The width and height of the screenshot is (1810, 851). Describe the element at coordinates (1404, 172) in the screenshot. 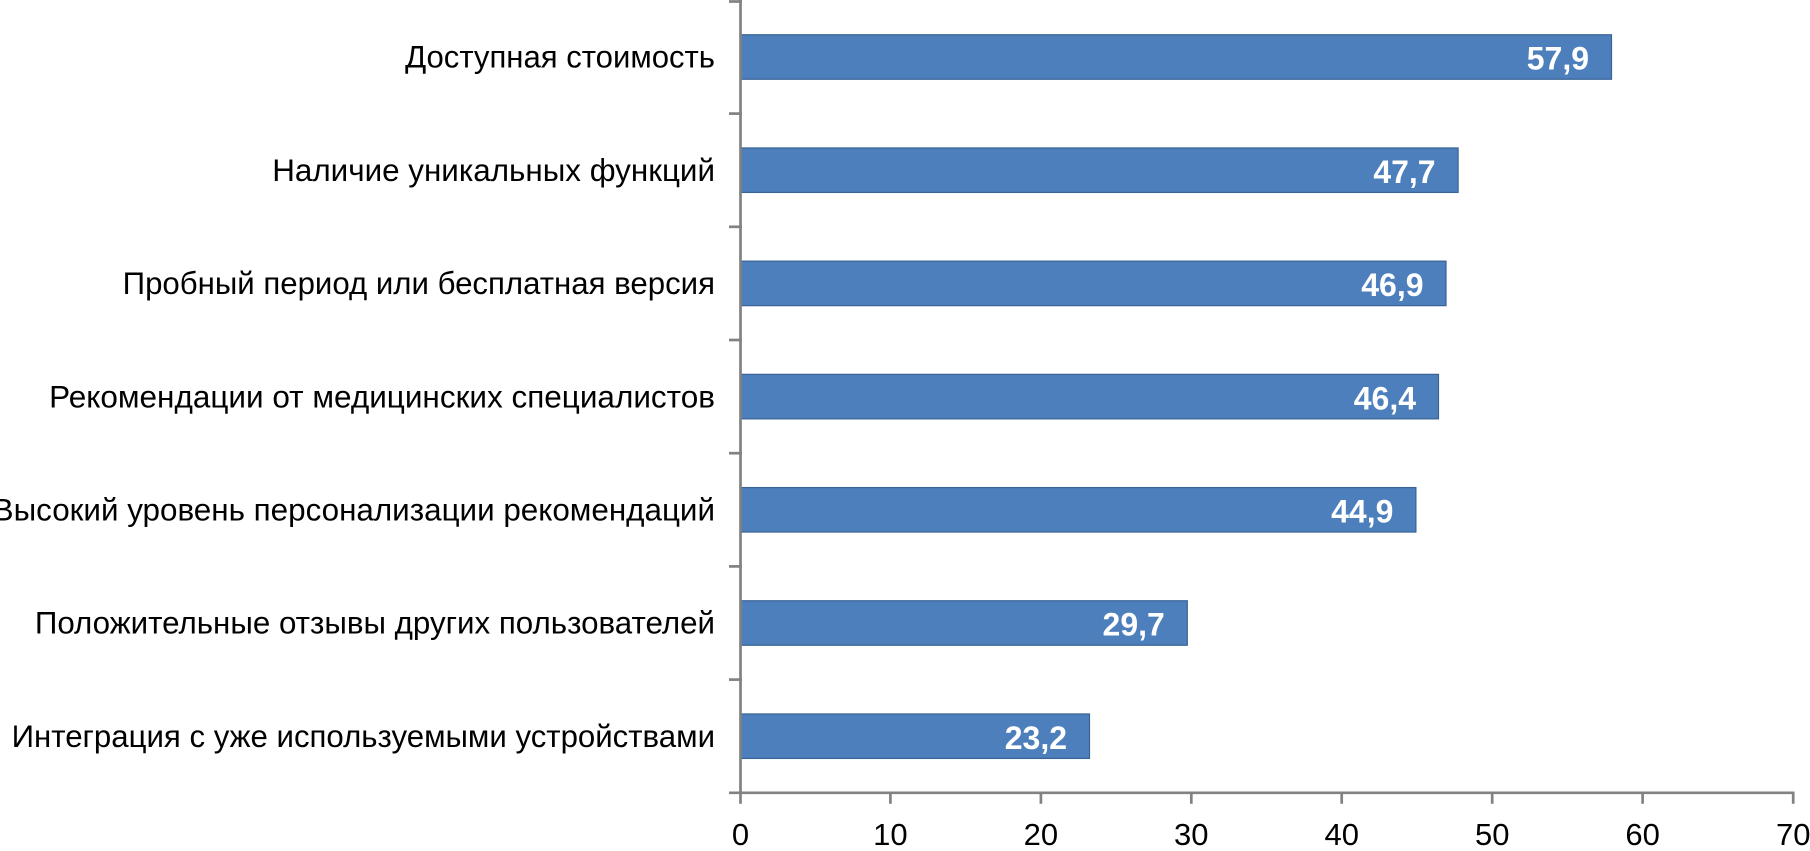

I see `svg-text: 47,7` at that location.